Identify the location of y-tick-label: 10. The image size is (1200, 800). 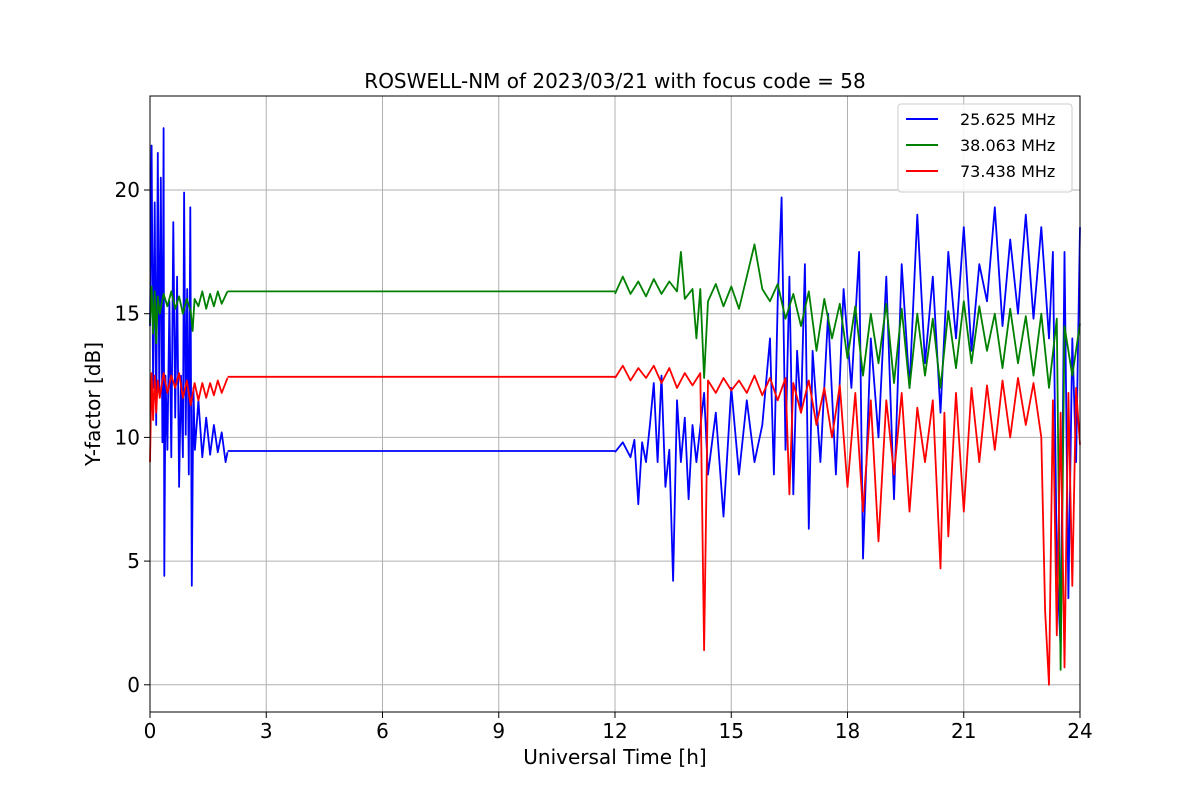
(127, 437).